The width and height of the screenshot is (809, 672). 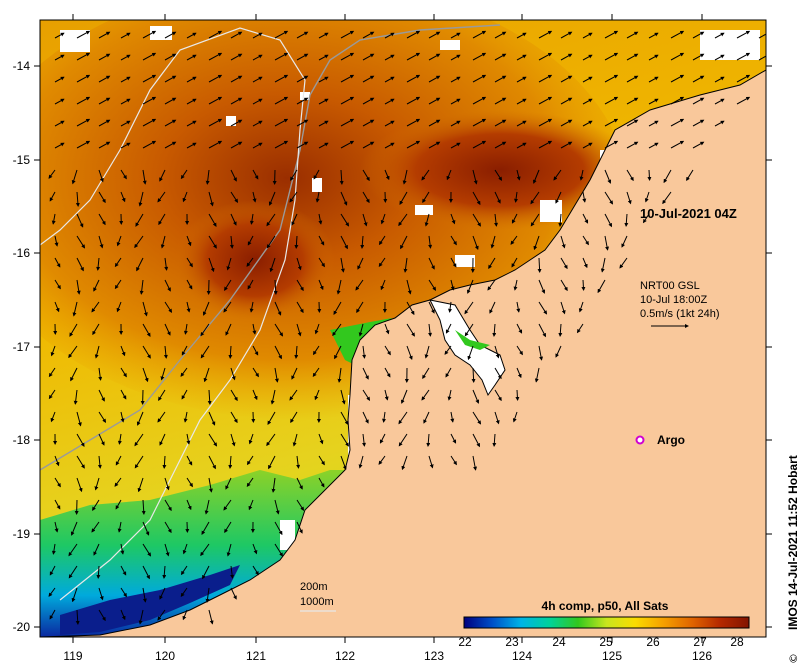 I want to click on currents-legend: NRT00 GSL 10-Jul 18:00Z 0.5m/s (1kt 24h), so click(x=679, y=304).